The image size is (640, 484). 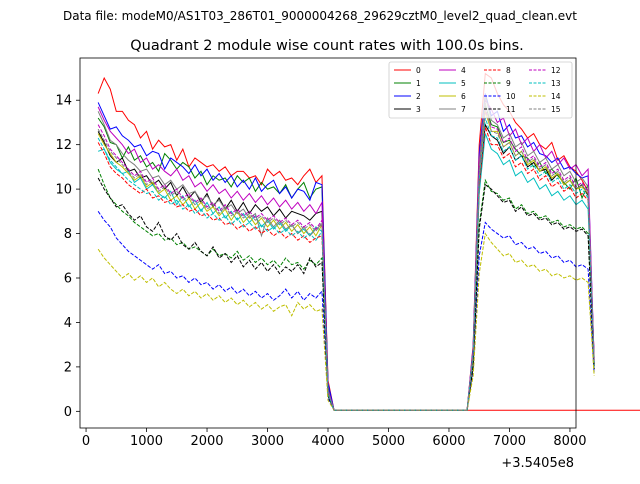 What do you see at coordinates (556, 83) in the screenshot?
I see `legend-label-13: 13` at bounding box center [556, 83].